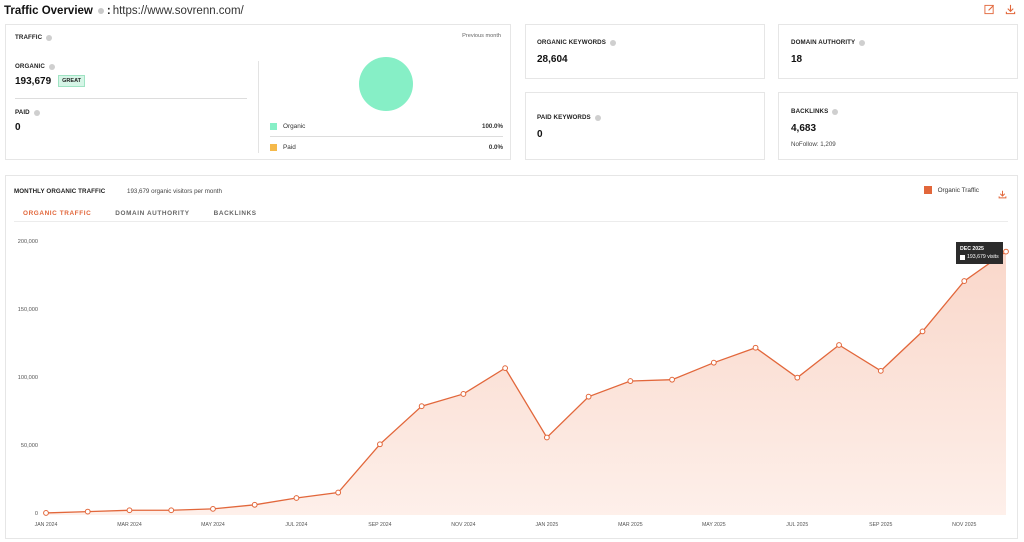 This screenshot has width=1024, height=542. I want to click on organic-value: 193,679, so click(33, 81).